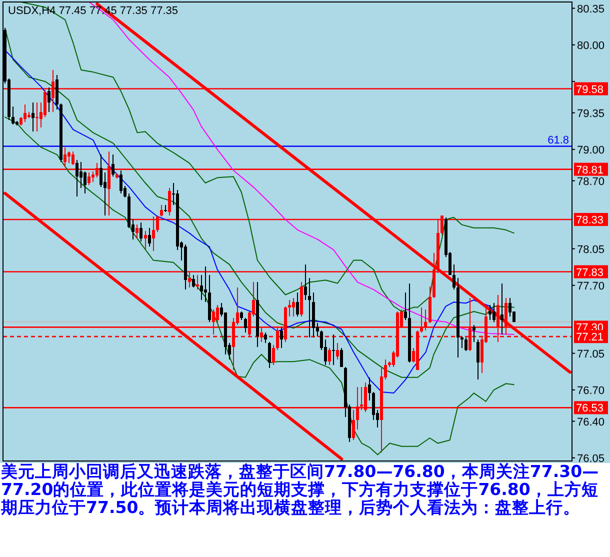 Image resolution: width=610 pixels, height=557 pixels. What do you see at coordinates (590, 90) in the screenshot?
I see `ref-line-label: 79.58` at bounding box center [590, 90].